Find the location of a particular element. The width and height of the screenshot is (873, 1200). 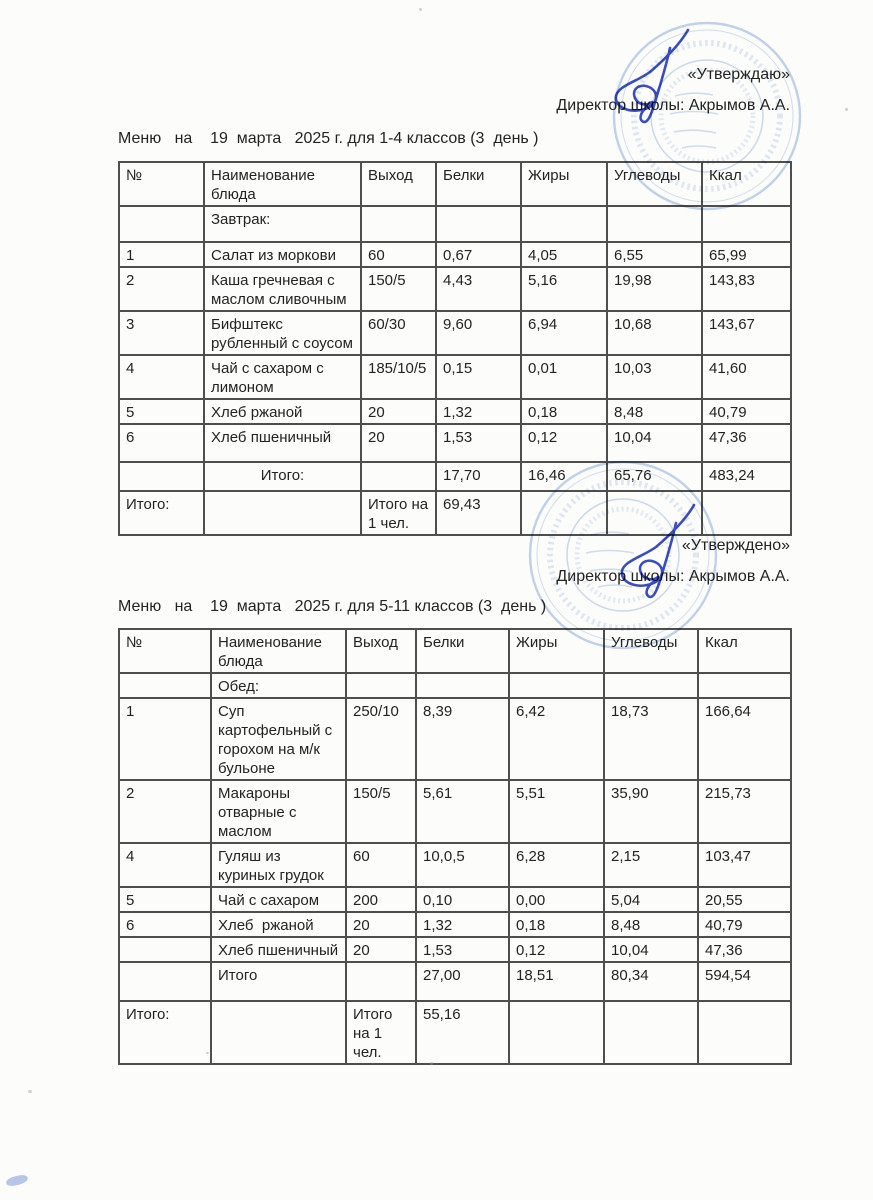

cell-zhiry: 5,51 is located at coordinates (556, 811).